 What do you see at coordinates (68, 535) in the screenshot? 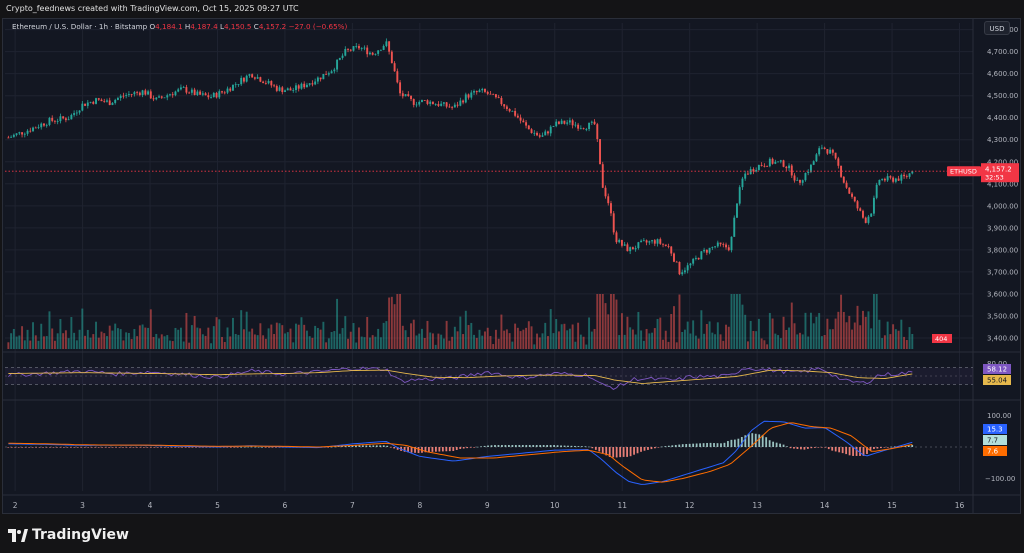
I see `tradingview-logo: TradingView` at bounding box center [68, 535].